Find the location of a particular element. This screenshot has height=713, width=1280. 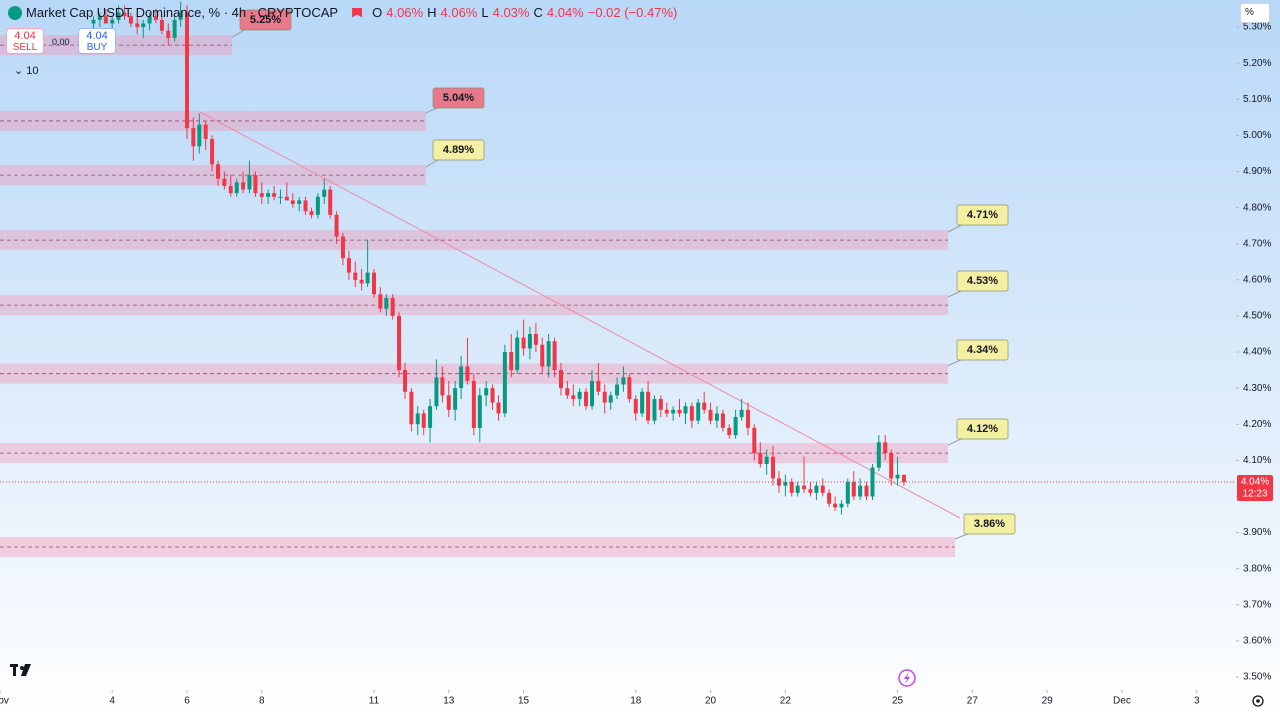

x-tick-label: 20 is located at coordinates (711, 701).